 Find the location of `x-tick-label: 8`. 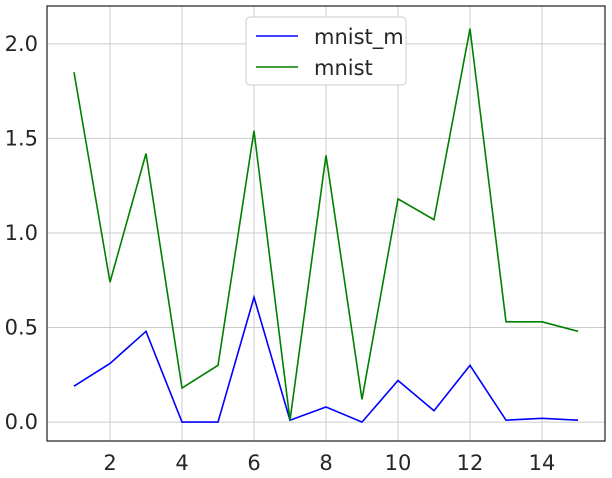

x-tick-label: 8 is located at coordinates (325, 463).